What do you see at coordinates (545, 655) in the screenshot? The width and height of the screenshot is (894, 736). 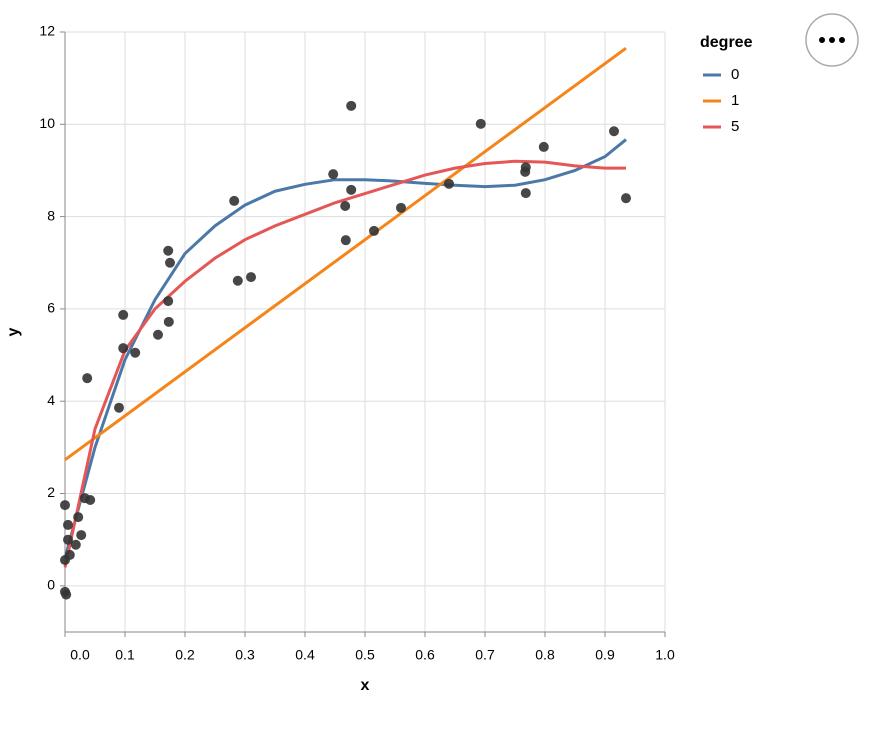 I see `x-tick-label: 0.8` at bounding box center [545, 655].